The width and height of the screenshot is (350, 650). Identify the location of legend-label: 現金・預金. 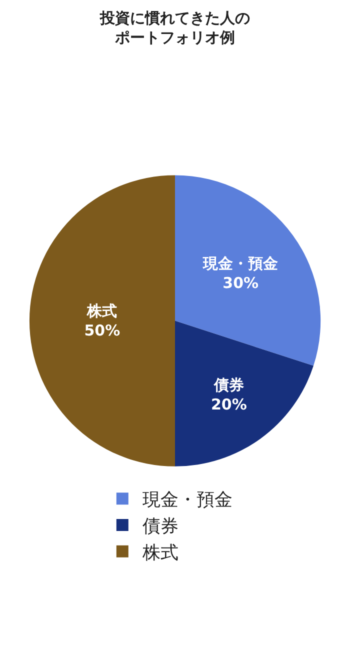
(187, 500).